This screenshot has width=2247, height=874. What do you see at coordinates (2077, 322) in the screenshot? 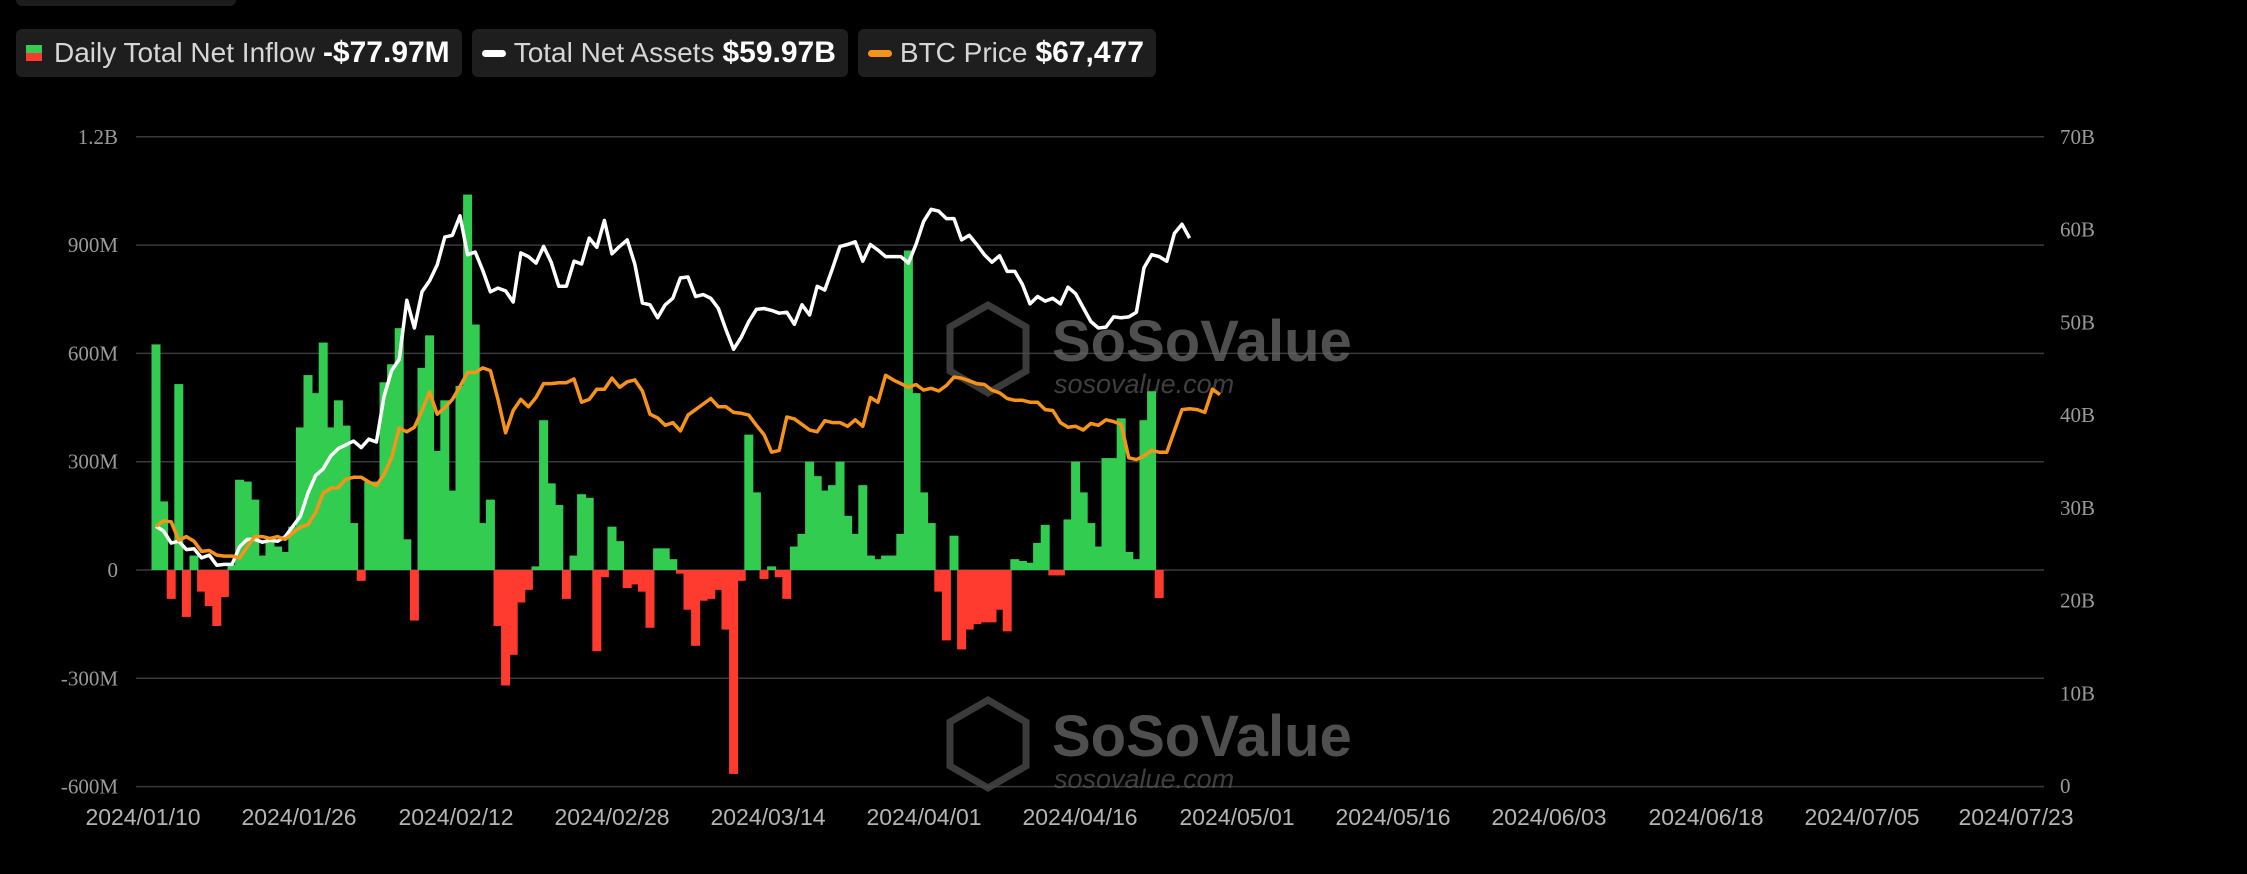
I see `y-right-tick-label: 50B` at bounding box center [2077, 322].